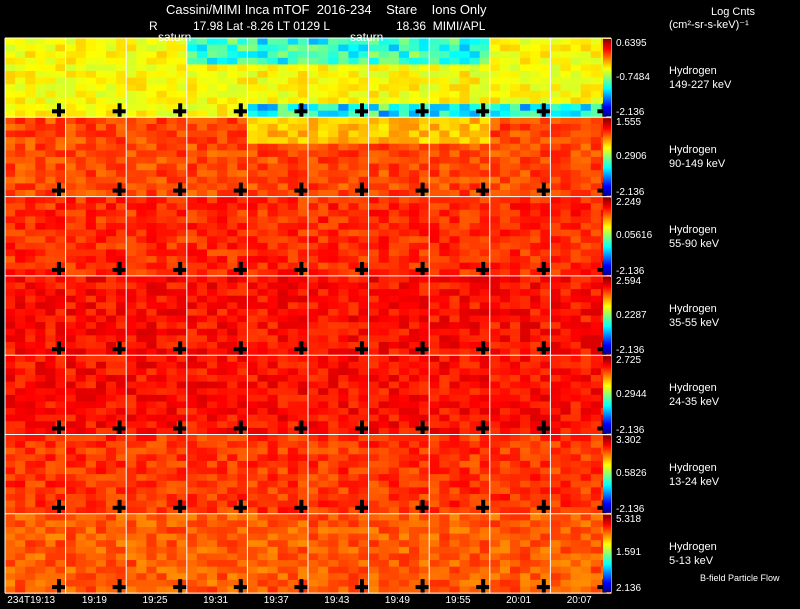 This screenshot has height=609, width=800. I want to click on colorbar-min-label: 2.136, so click(629, 589).